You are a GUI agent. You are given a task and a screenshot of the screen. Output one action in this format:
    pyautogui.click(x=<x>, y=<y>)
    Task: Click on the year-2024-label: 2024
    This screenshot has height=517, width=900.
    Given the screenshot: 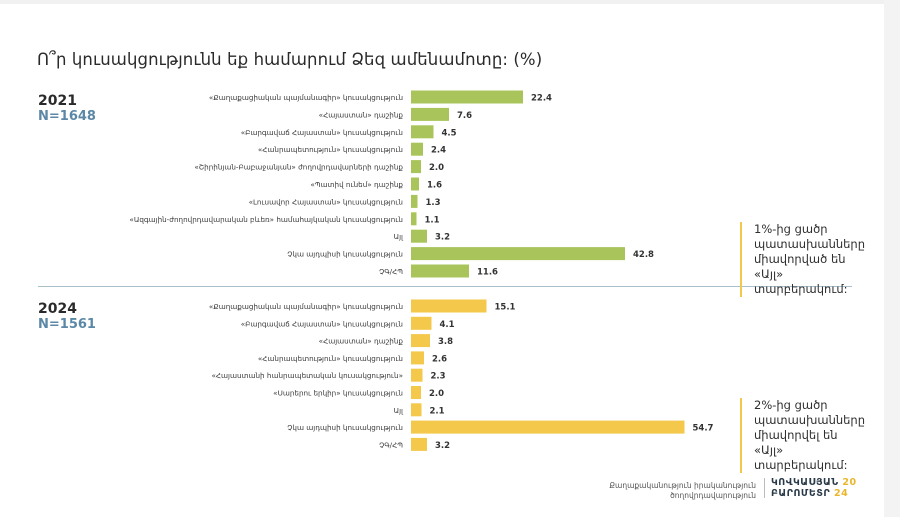 What is the action you would take?
    pyautogui.click(x=57, y=309)
    